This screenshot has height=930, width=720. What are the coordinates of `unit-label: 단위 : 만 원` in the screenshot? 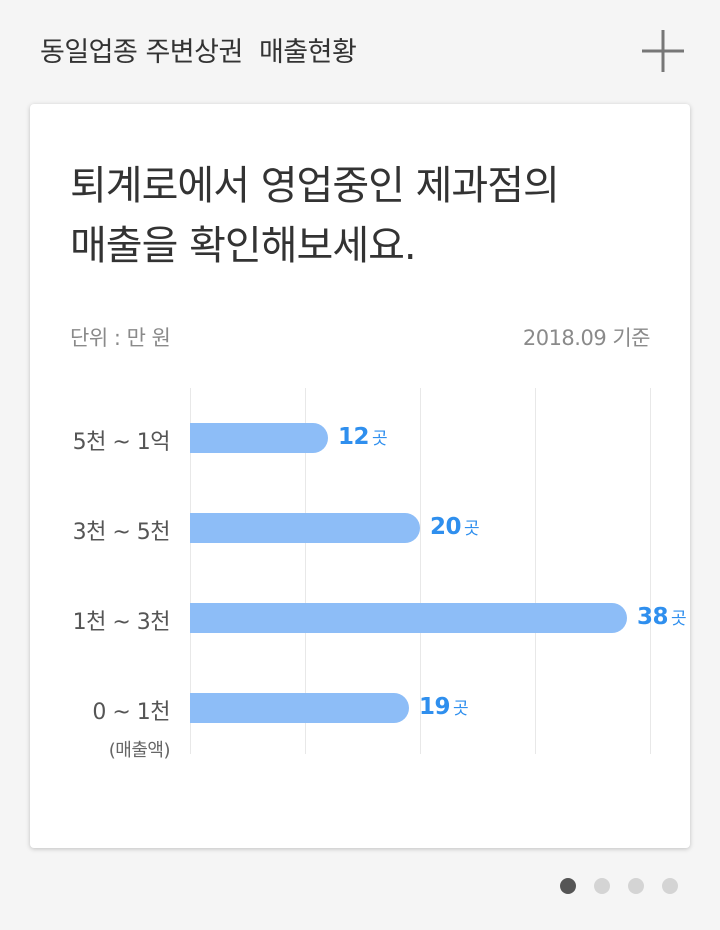 It's located at (120, 338).